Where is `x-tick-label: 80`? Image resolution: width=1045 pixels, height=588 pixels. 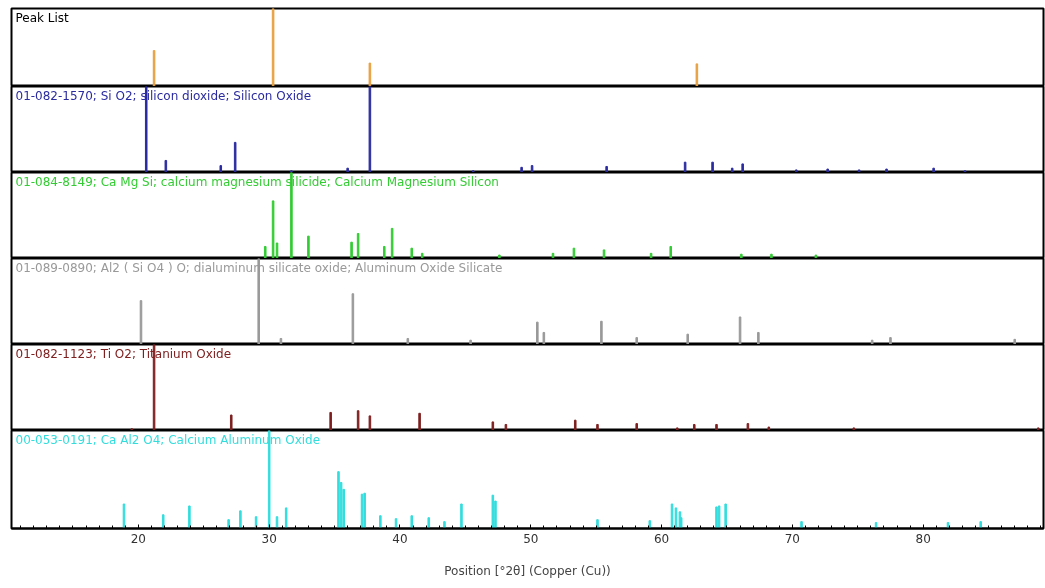
x-tick-label: 80 is located at coordinates (923, 538).